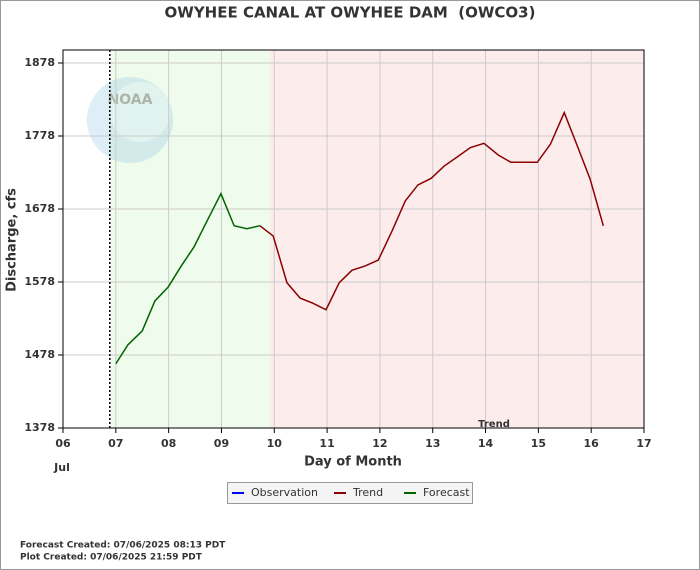 The width and height of the screenshot is (700, 570). Describe the element at coordinates (130, 120) in the screenshot. I see `noaa-logo: NOAA` at that location.